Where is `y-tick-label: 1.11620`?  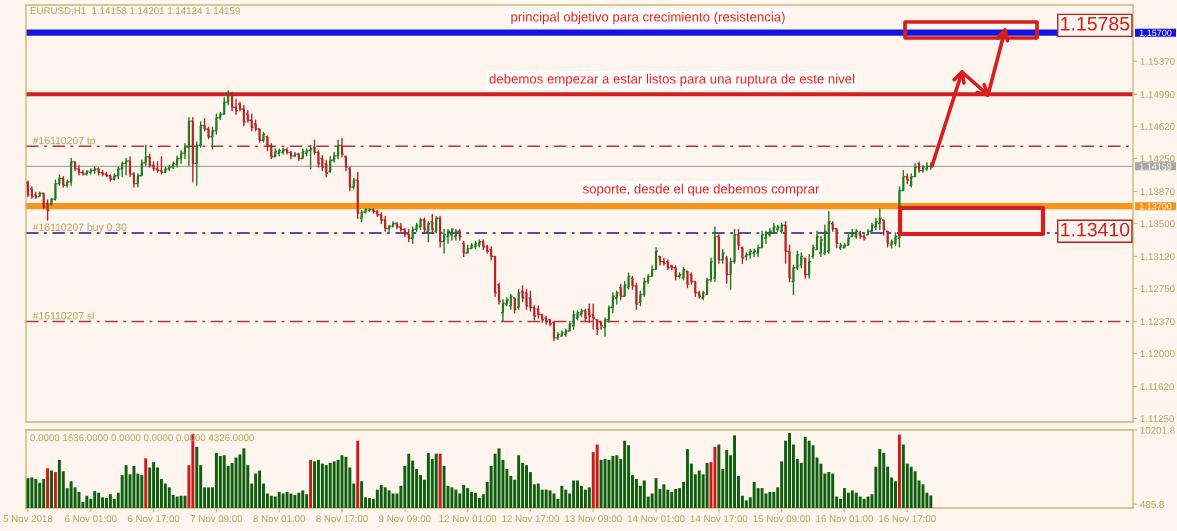 y-tick-label: 1.11620 is located at coordinates (1157, 387).